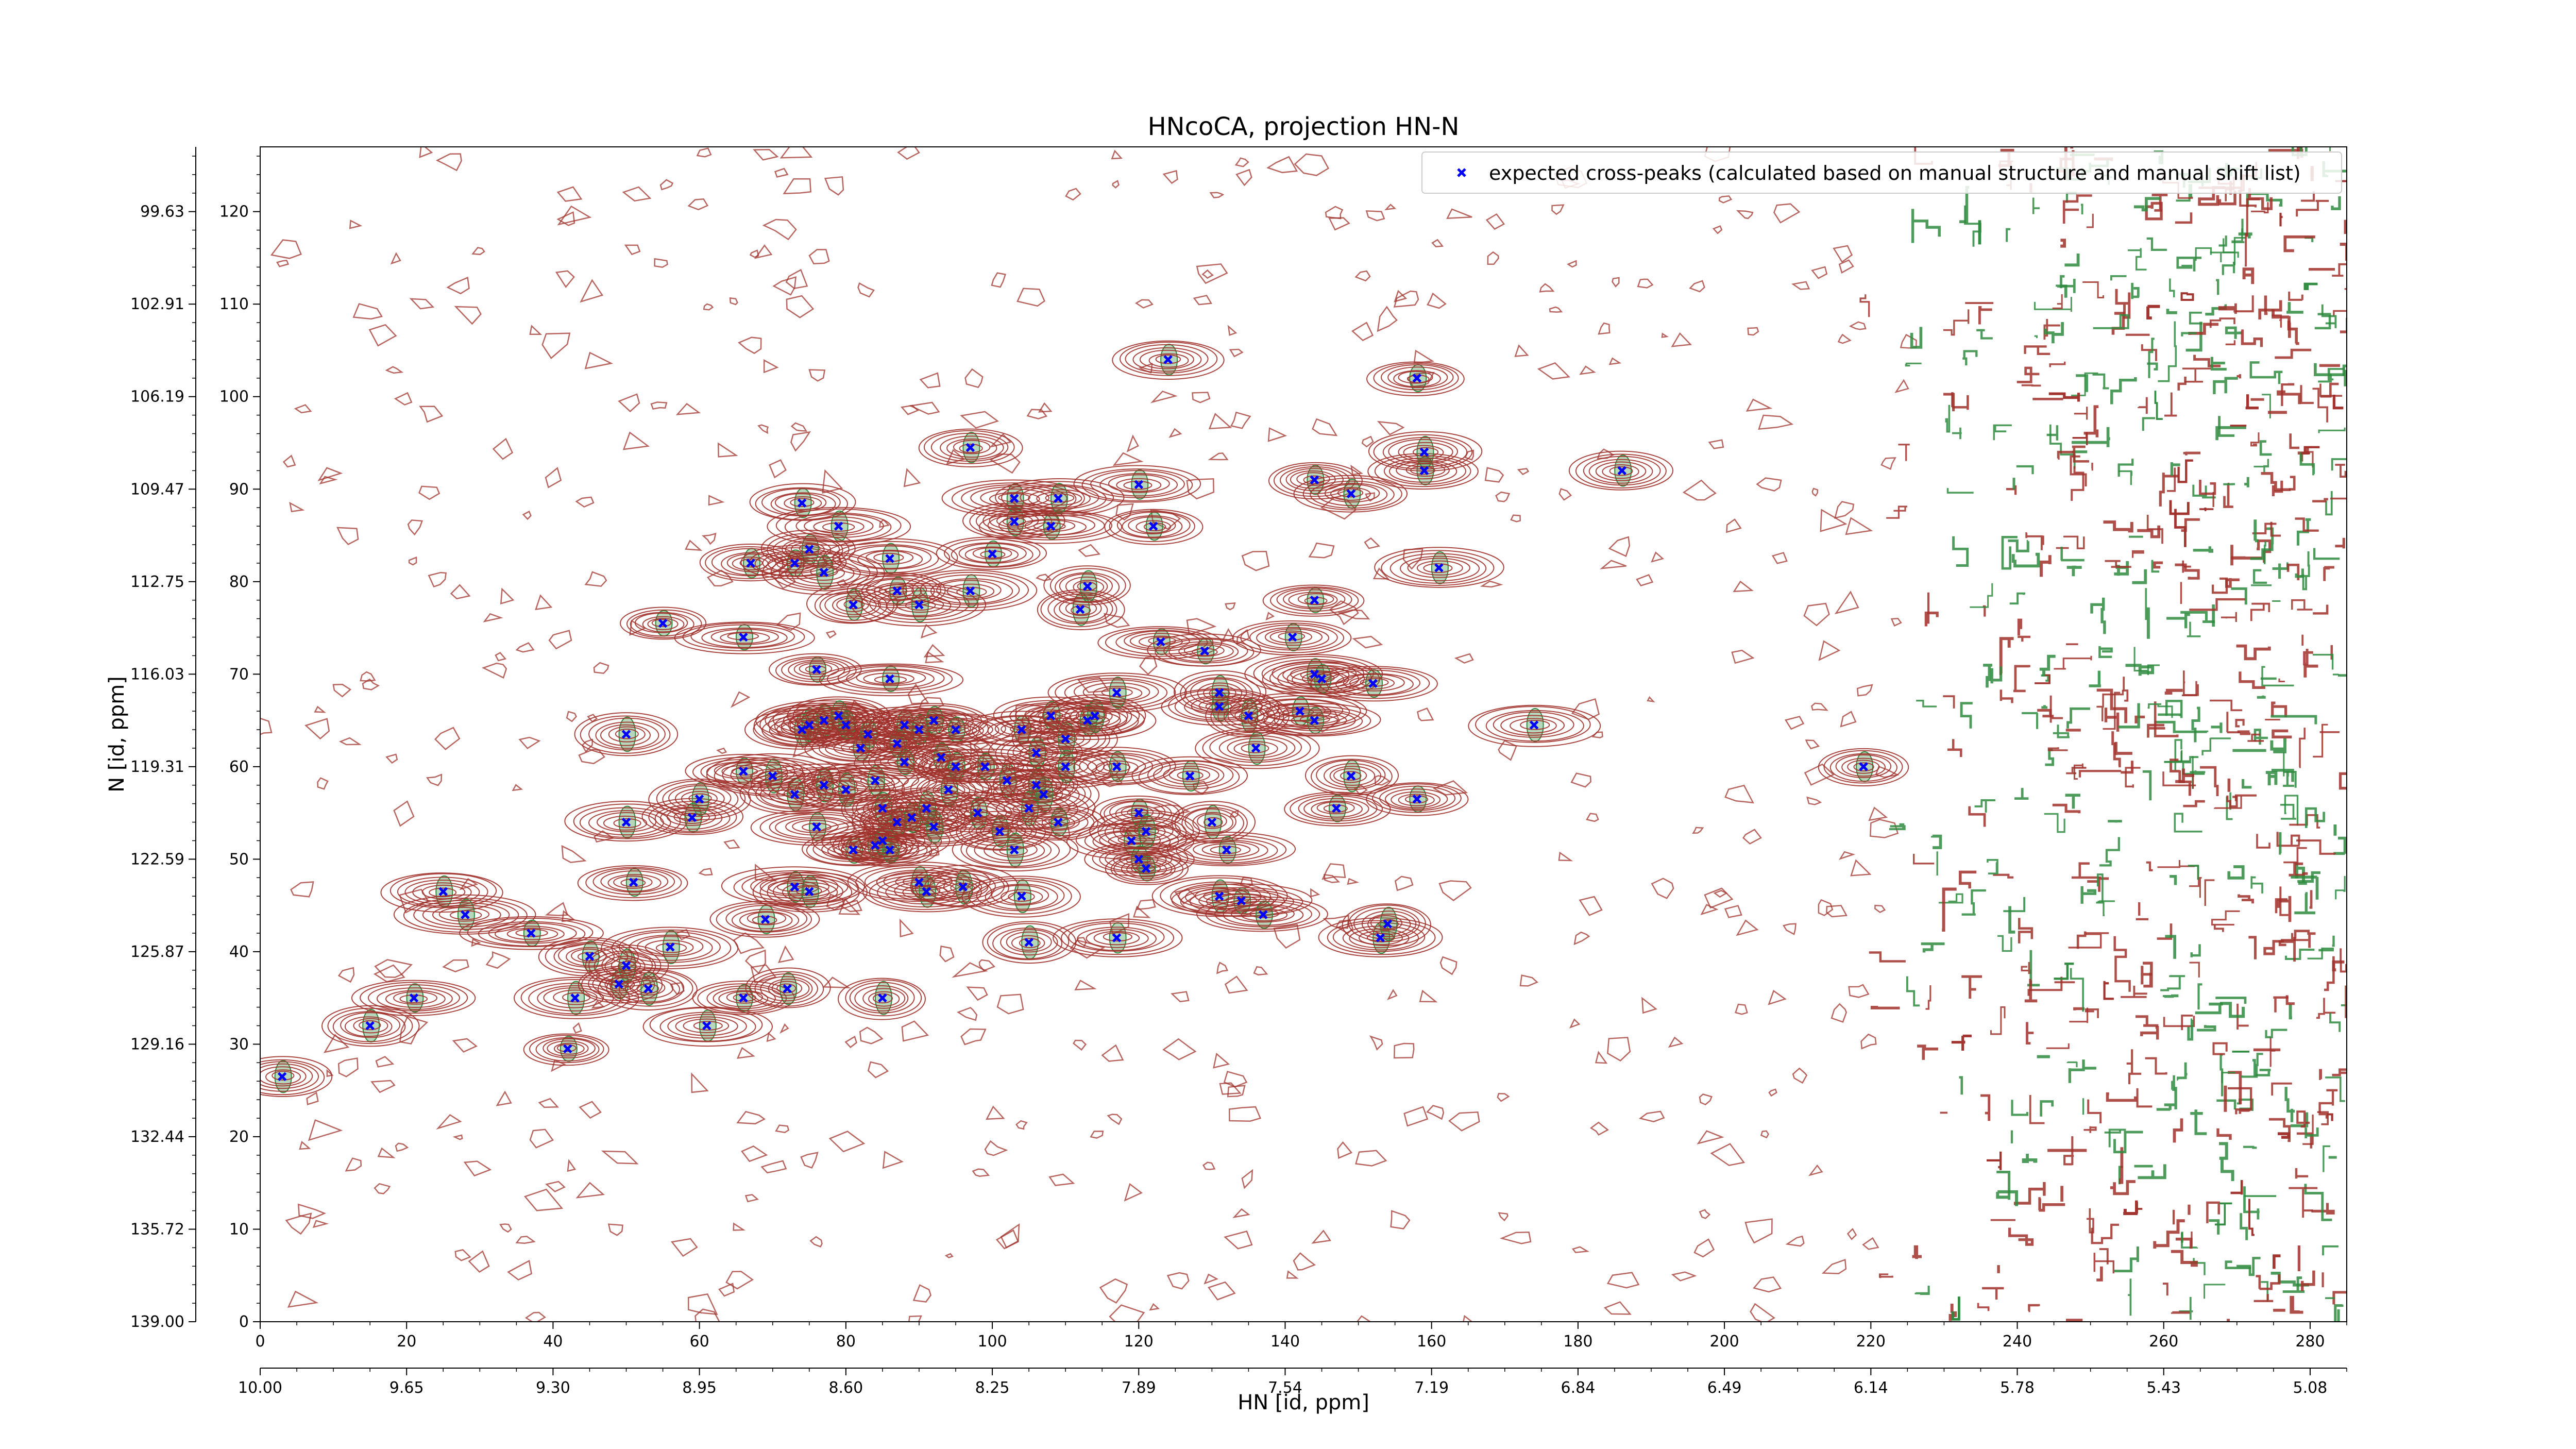 Image resolution: width=2576 pixels, height=1449 pixels. Describe the element at coordinates (239, 952) in the screenshot. I see `y-index-tick-label: 40` at that location.